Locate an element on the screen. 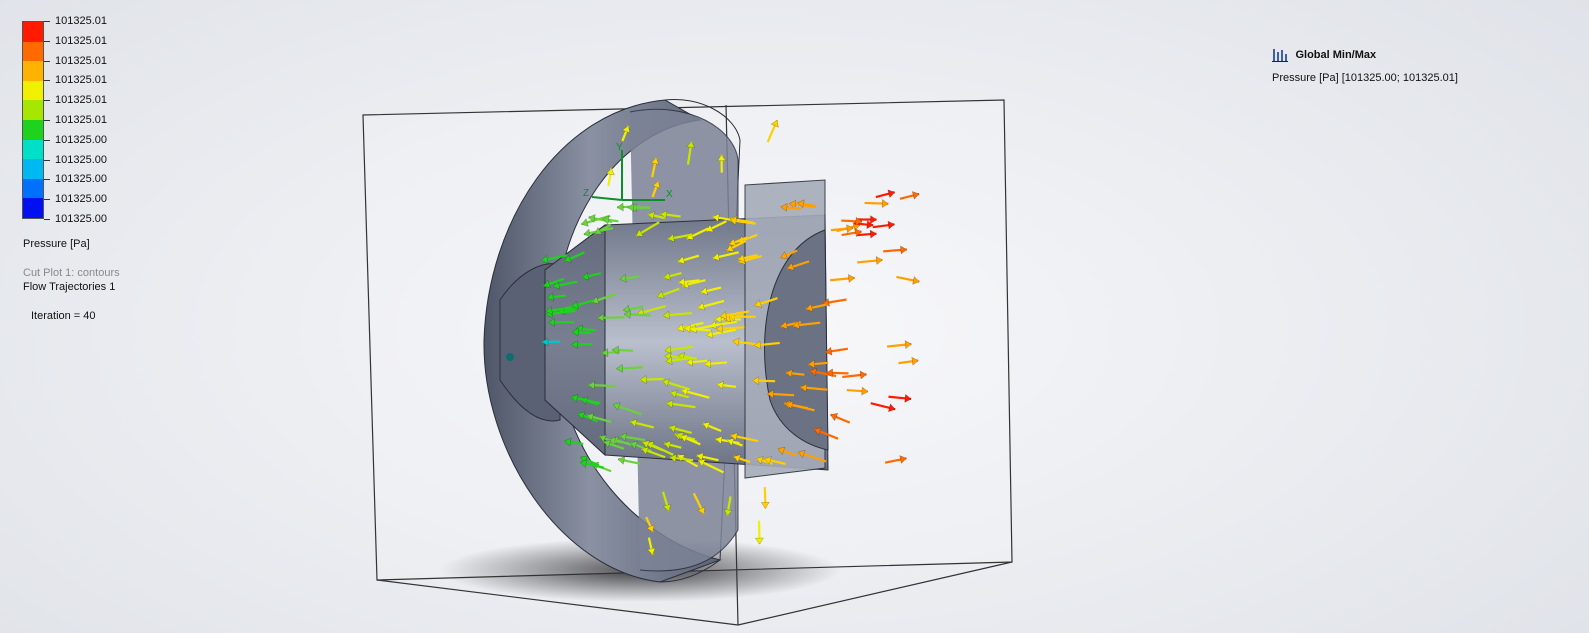 Image resolution: width=1589 pixels, height=633 pixels. legend-color-bar is located at coordinates (33, 120).